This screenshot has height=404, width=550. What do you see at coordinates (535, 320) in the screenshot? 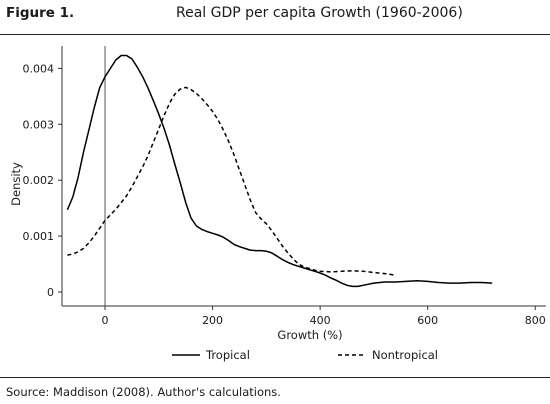
I see `x-tick-label: 800` at bounding box center [535, 320].